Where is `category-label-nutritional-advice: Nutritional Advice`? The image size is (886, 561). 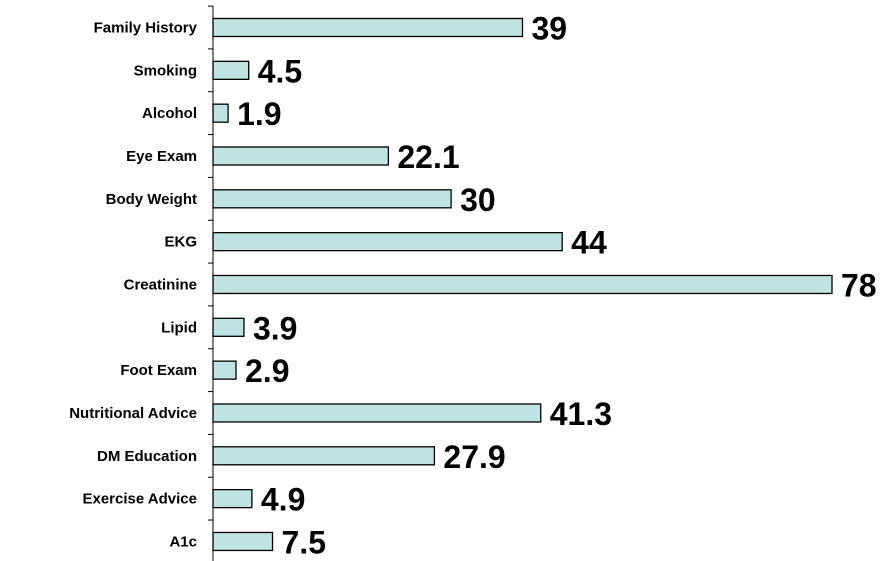 category-label-nutritional-advice: Nutritional Advice is located at coordinates (133, 413).